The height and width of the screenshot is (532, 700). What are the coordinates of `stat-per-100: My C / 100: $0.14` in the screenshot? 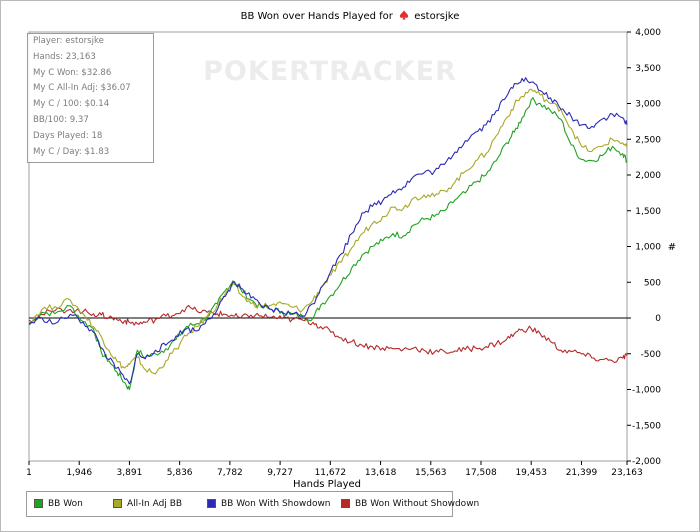 It's located at (71, 104).